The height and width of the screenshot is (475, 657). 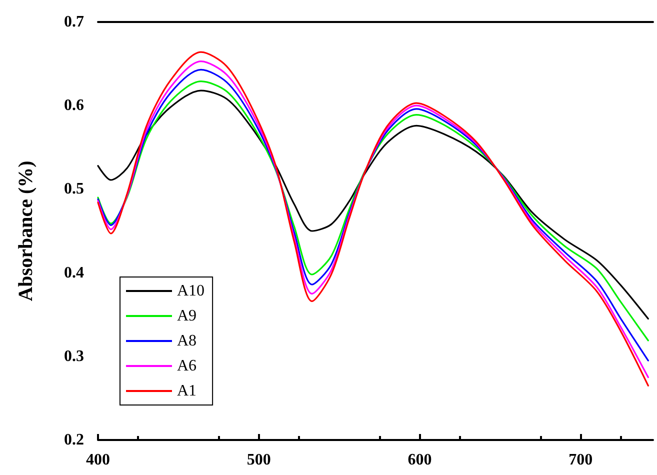 What do you see at coordinates (420, 460) in the screenshot?
I see `x-tick-label: 600` at bounding box center [420, 460].